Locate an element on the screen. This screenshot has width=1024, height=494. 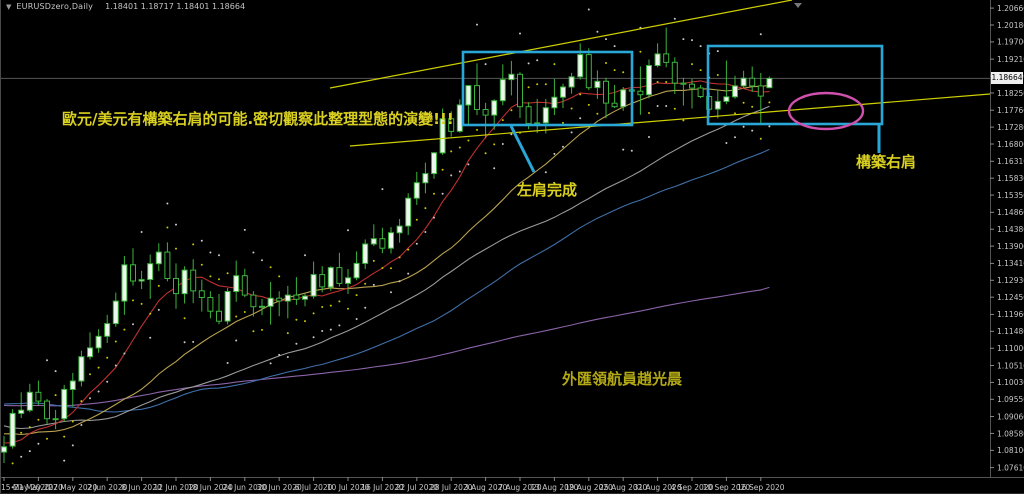
chart-shift-marker-icon is located at coordinates (798, 5).